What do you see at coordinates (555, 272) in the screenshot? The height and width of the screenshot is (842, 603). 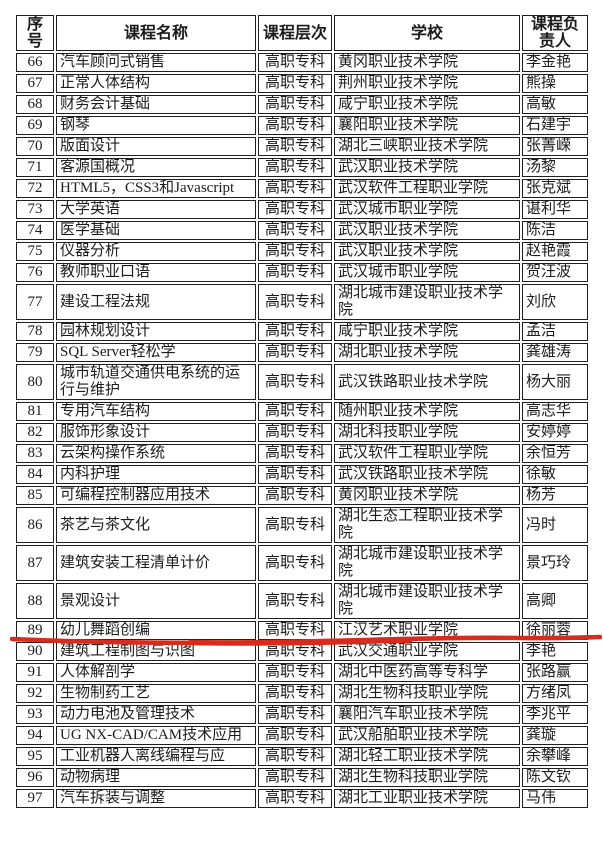 I see `leader-cell: 贺汪波` at bounding box center [555, 272].